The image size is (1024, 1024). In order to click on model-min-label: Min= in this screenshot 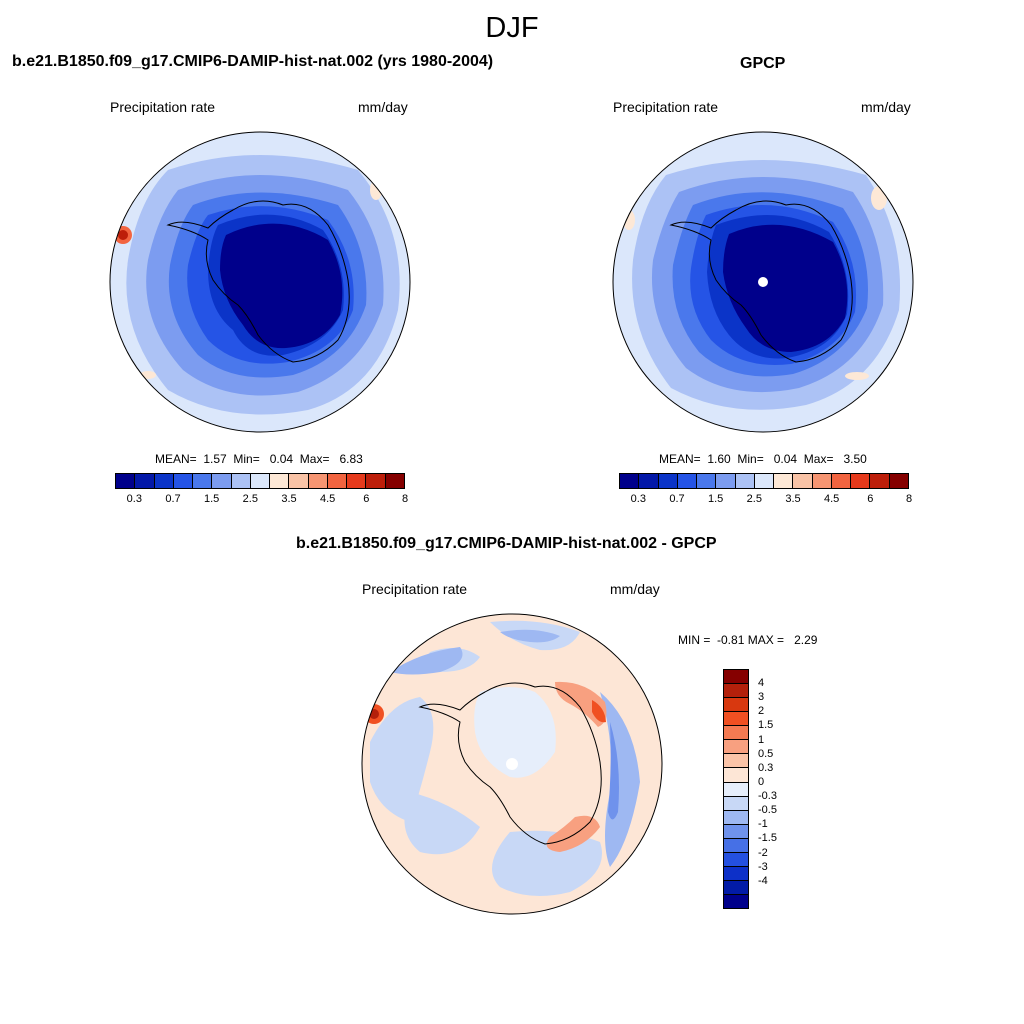, I will do `click(246, 459)`.